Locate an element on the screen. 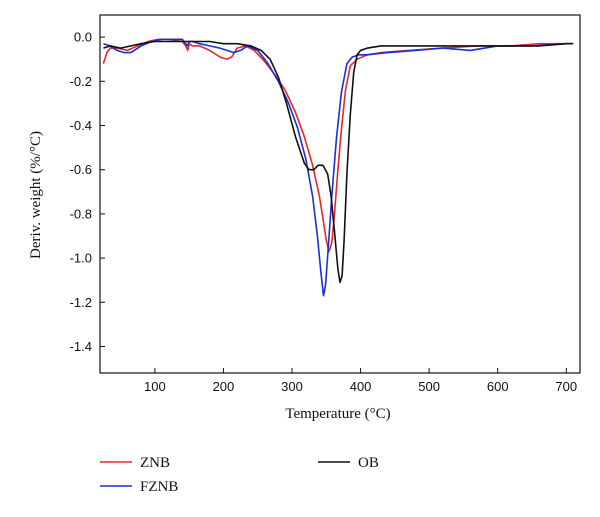  x-tick-label: 600 is located at coordinates (498, 386).